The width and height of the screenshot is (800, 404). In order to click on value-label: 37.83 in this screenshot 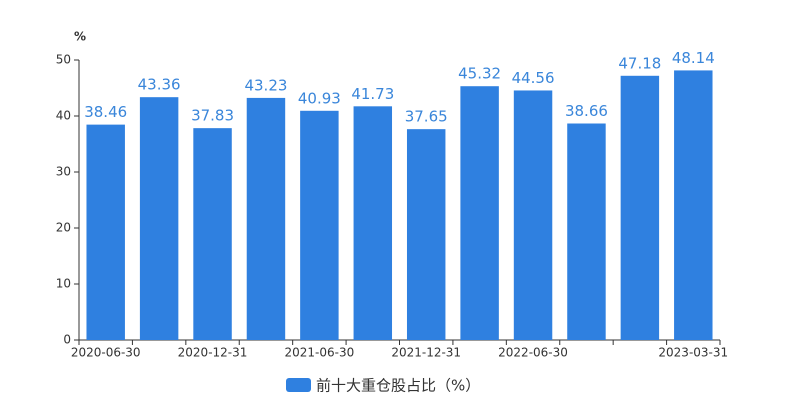, I will do `click(212, 116)`.